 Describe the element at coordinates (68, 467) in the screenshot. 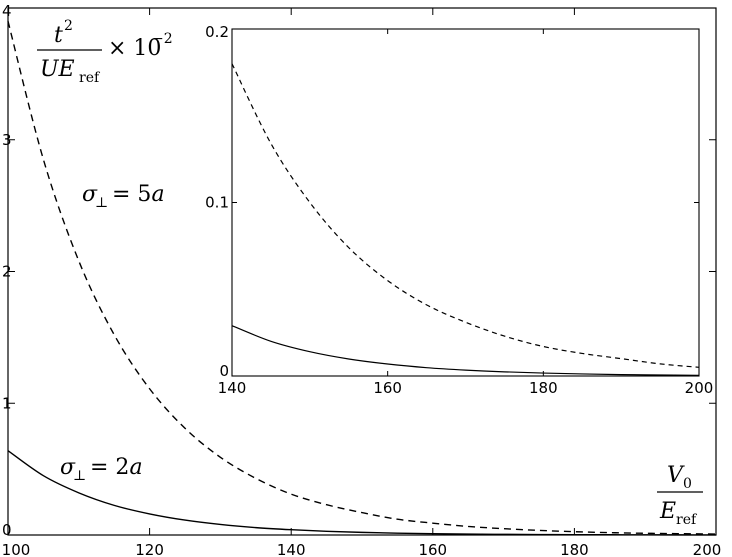

I see `annotation-2a-sigma: σ` at that location.